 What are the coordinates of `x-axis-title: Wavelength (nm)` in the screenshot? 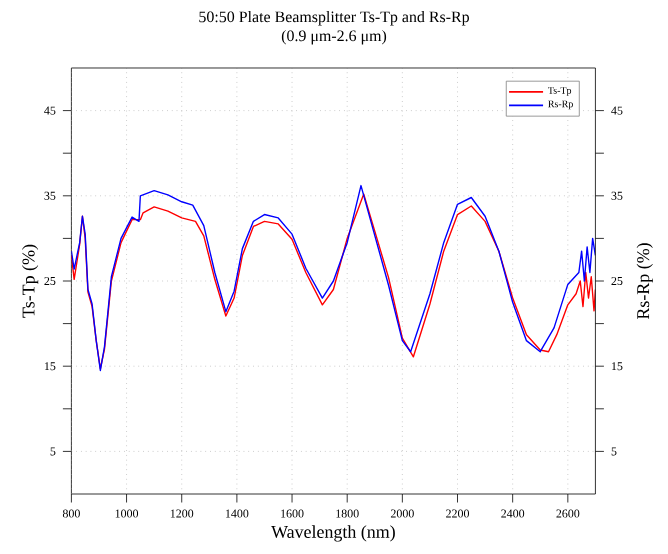 It's located at (333, 533).